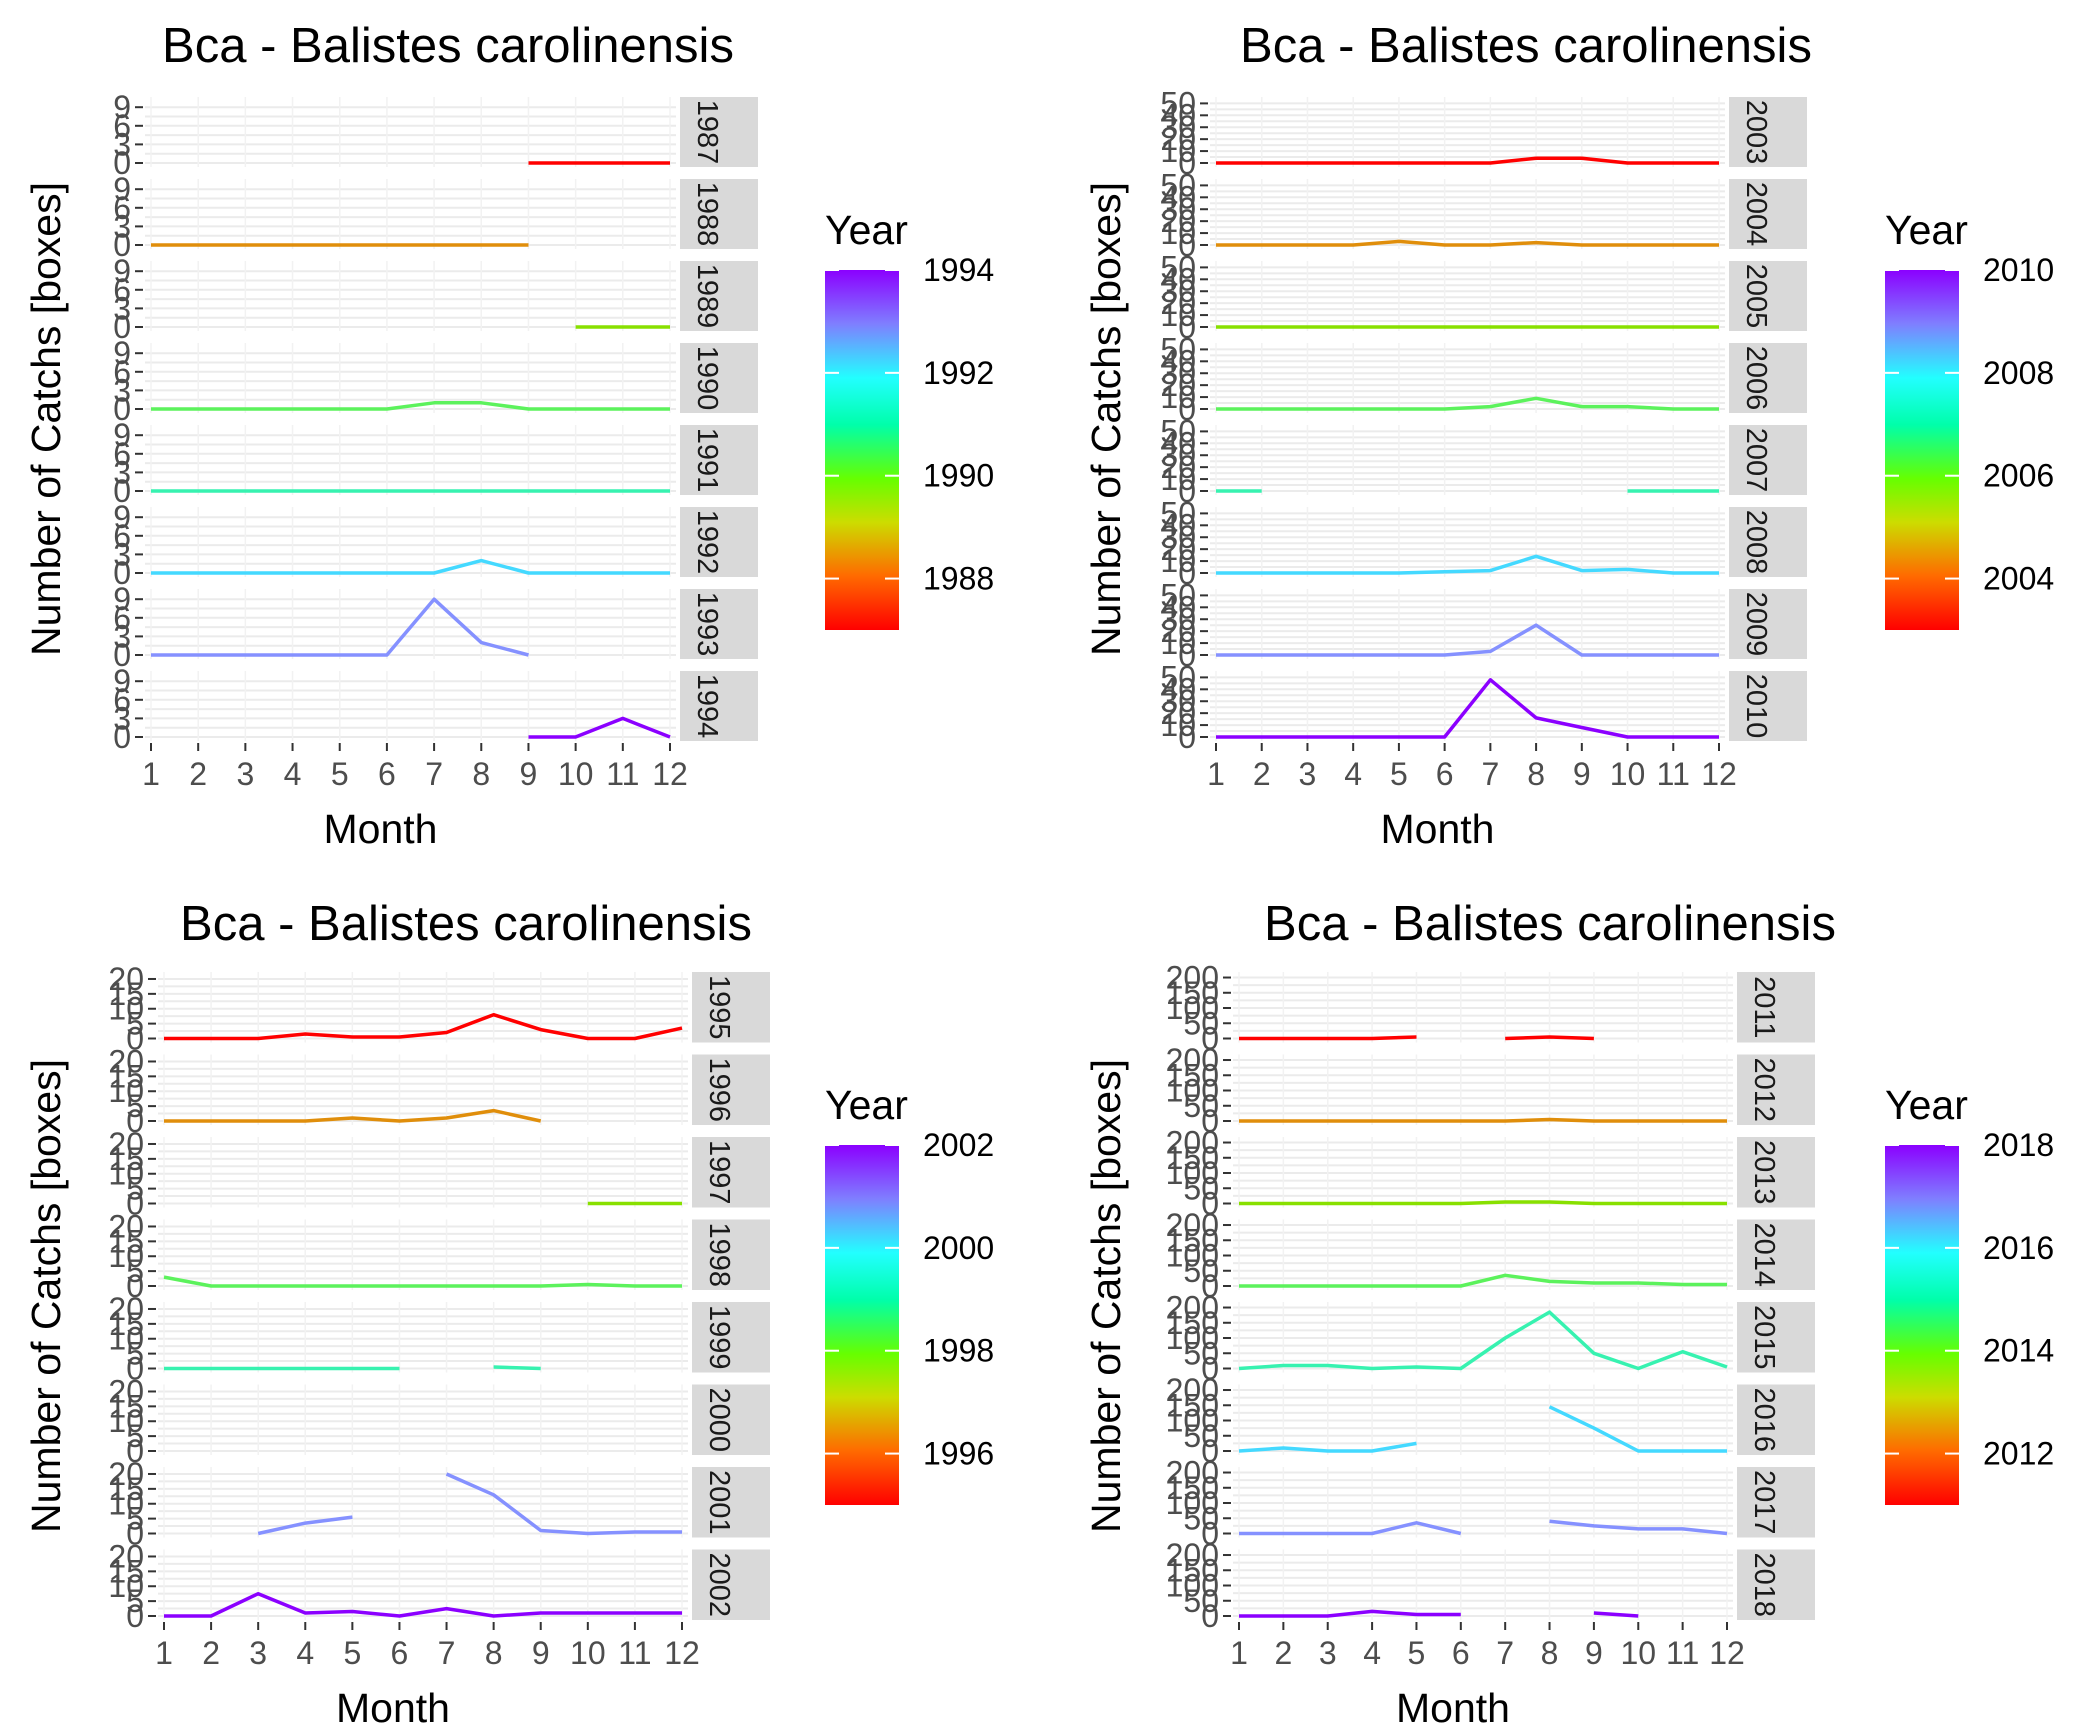 The width and height of the screenshot is (2087, 1734). What do you see at coordinates (2018, 1248) in the screenshot?
I see `legend-label: 2016` at bounding box center [2018, 1248].